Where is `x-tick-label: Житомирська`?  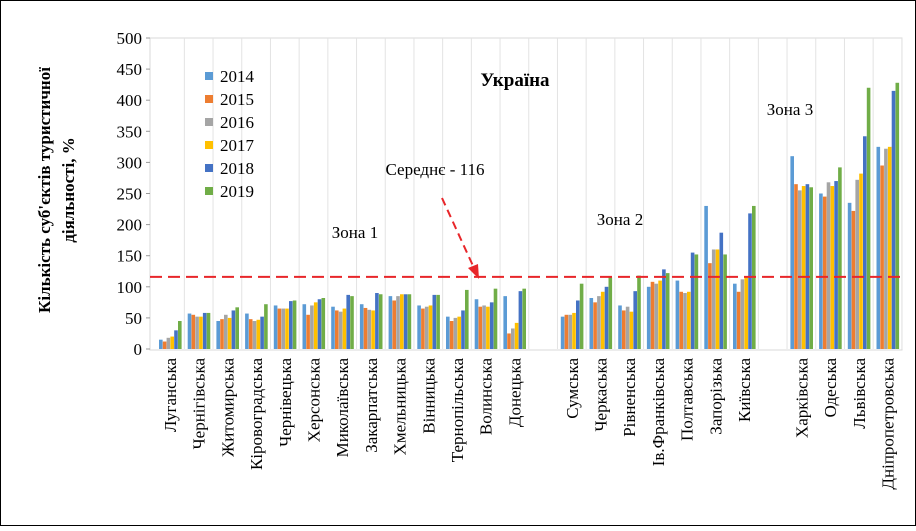
x-tick-label: Житомирська is located at coordinates (227, 407).